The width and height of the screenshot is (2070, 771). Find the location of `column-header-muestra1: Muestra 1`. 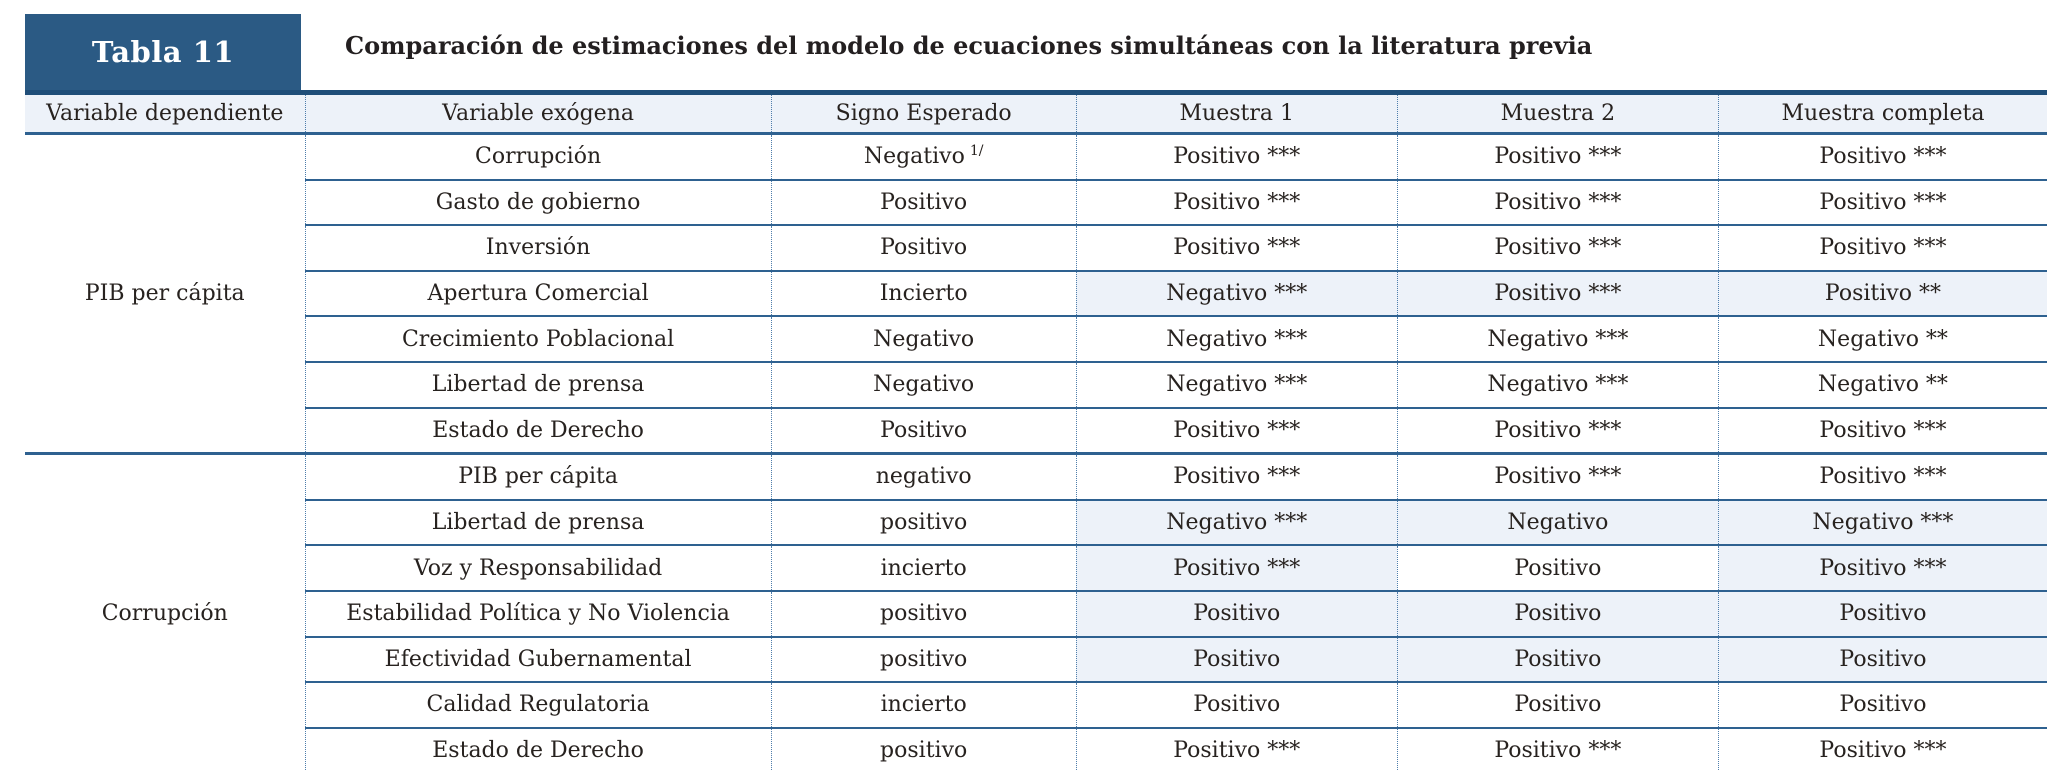

column-header-muestra1: Muestra 1 is located at coordinates (1236, 113).